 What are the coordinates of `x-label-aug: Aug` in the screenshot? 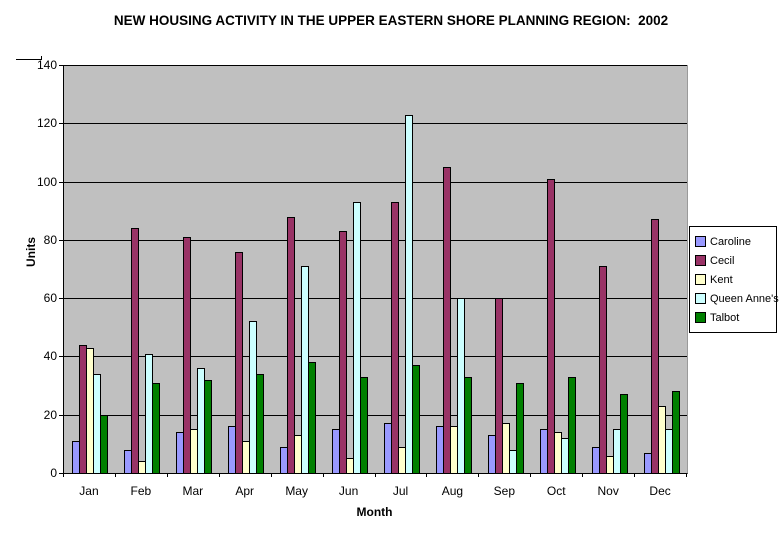 It's located at (452, 491).